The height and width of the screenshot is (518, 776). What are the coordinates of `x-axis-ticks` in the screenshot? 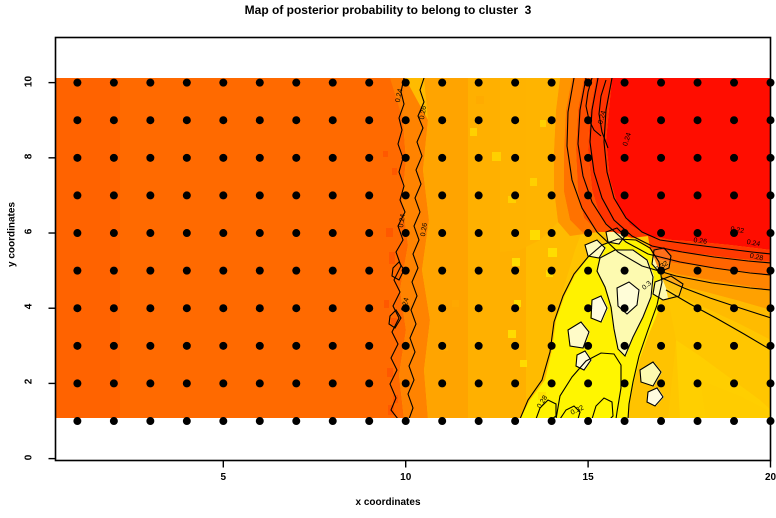 It's located at (497, 464).